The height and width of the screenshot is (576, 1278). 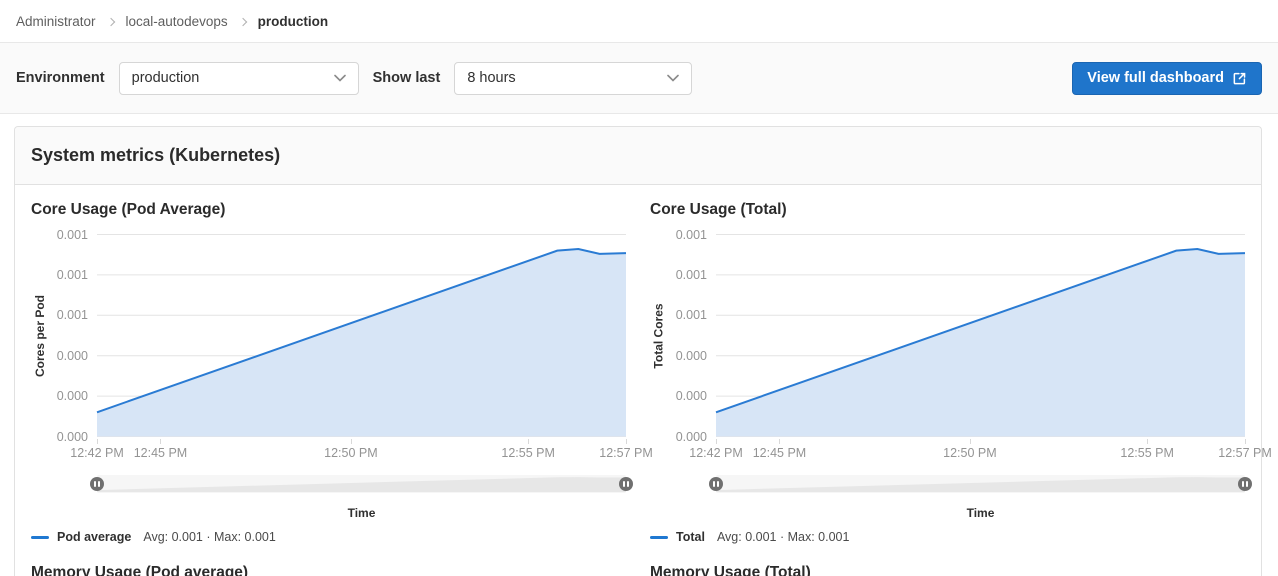 I want to click on y-axis-title: Cores per Pod, so click(x=40, y=335).